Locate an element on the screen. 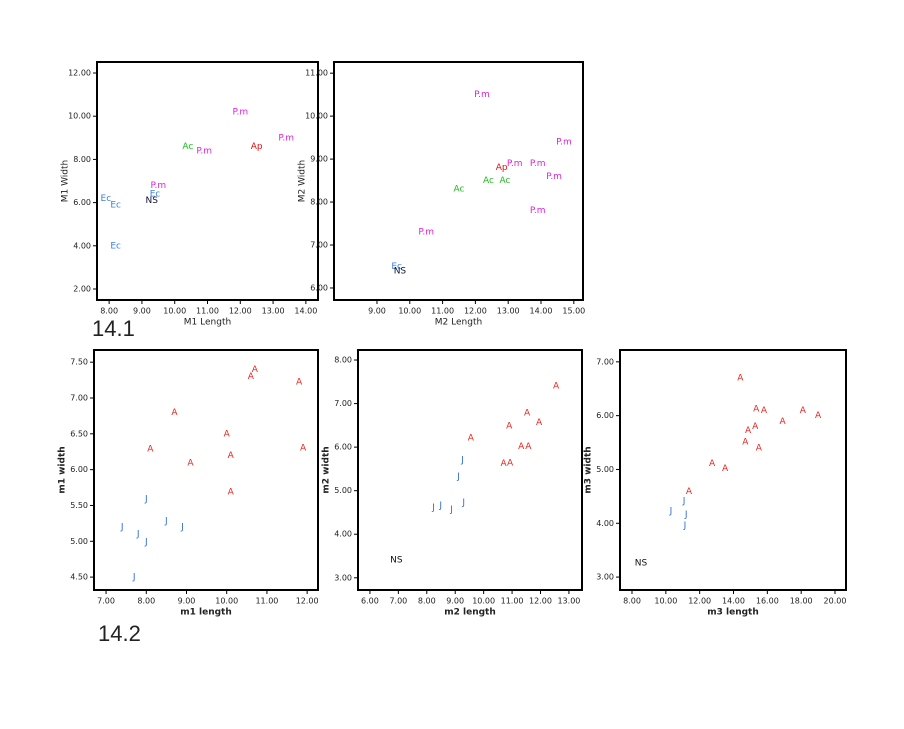 The image size is (904, 729). y-axis-label: m3 width is located at coordinates (589, 469).